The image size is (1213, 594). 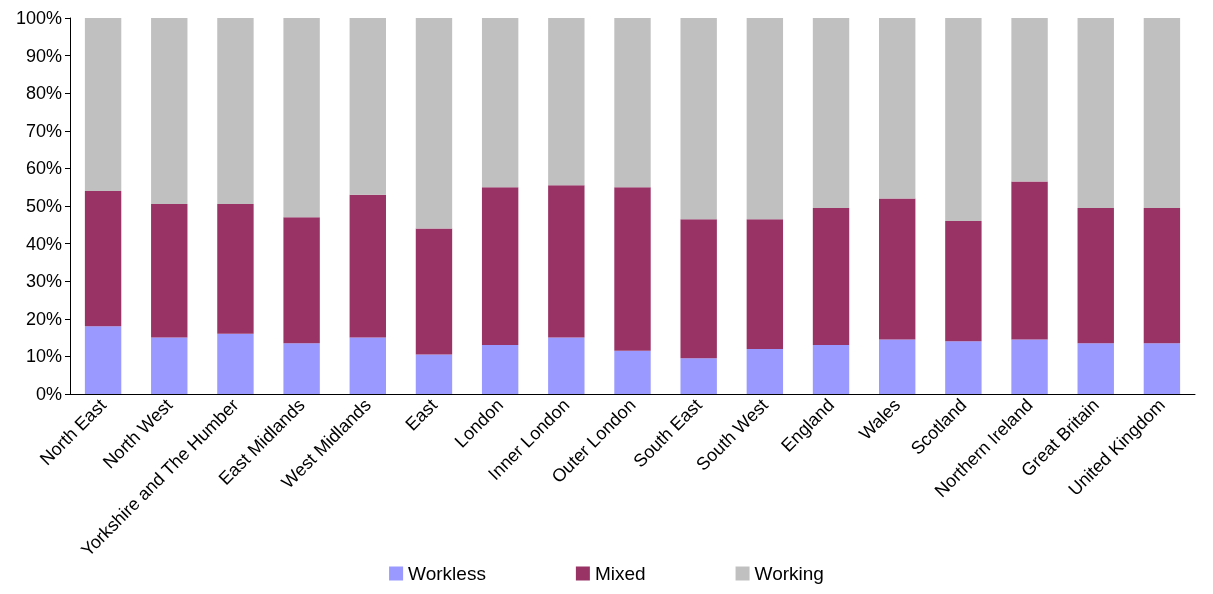 I want to click on y-tick-label: 90%, so click(x=43, y=55).